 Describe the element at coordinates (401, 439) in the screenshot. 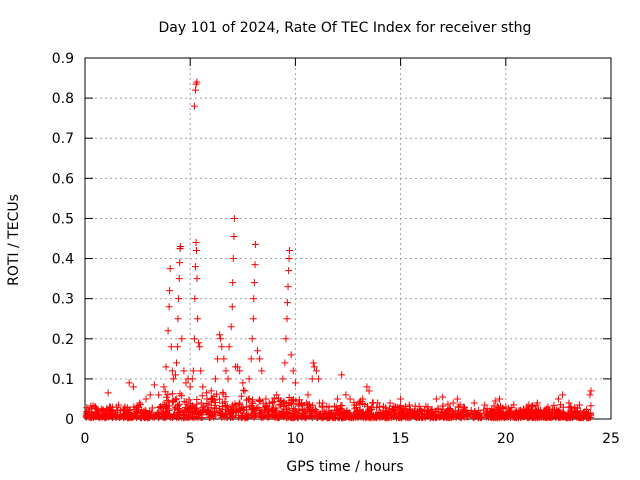

I see `x-tick-label: 15` at that location.